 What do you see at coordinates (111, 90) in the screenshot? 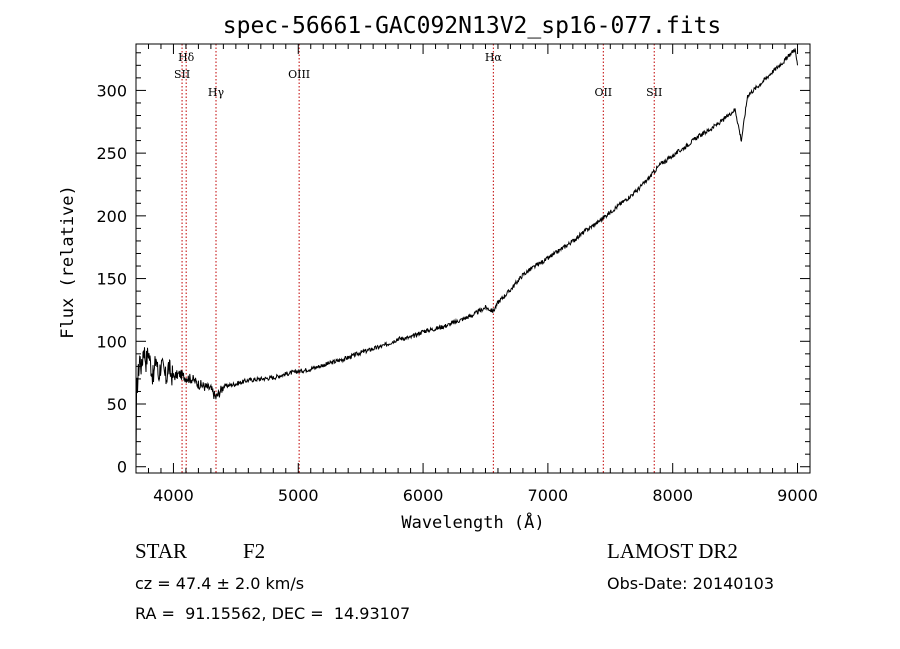
I see `y-tick-label-6: 300` at bounding box center [111, 90].